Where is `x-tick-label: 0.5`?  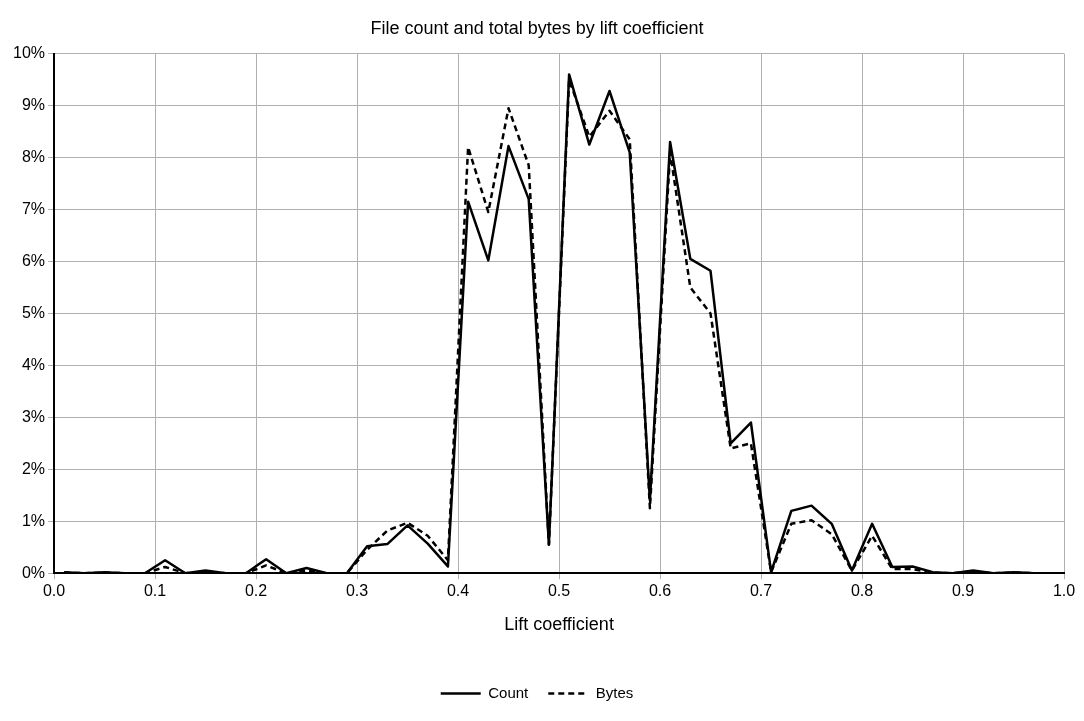 x-tick-label: 0.5 is located at coordinates (559, 591).